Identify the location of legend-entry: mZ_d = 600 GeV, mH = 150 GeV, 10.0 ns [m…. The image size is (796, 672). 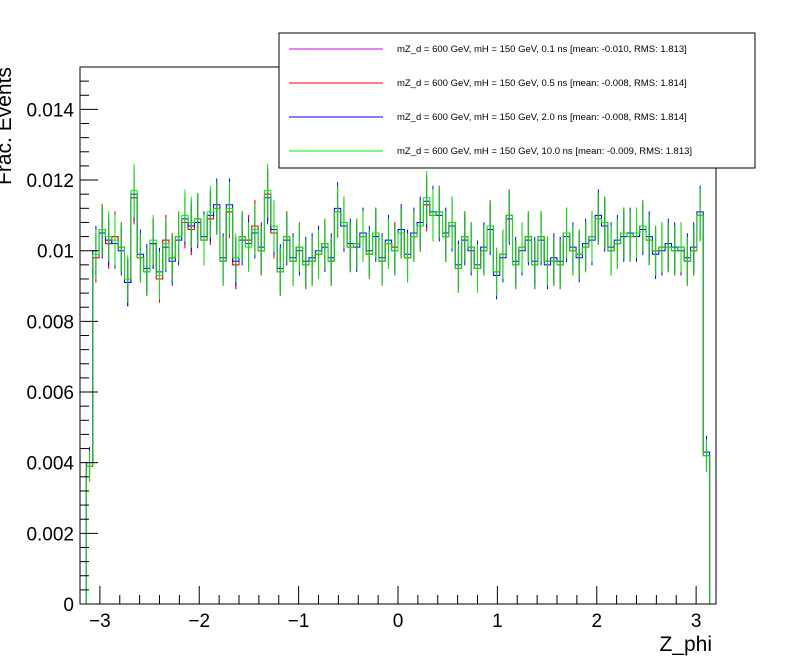
(490, 151).